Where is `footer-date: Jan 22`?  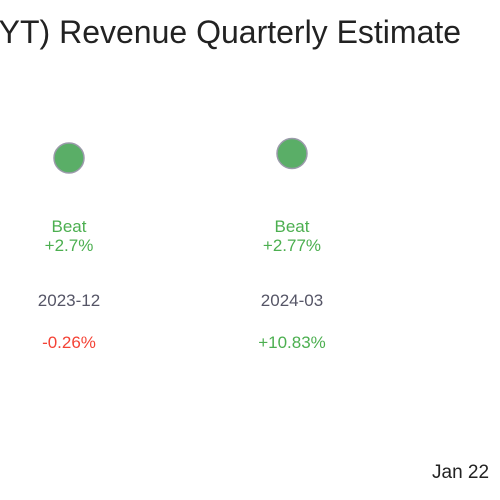
footer-date: Jan 22 is located at coordinates (461, 472).